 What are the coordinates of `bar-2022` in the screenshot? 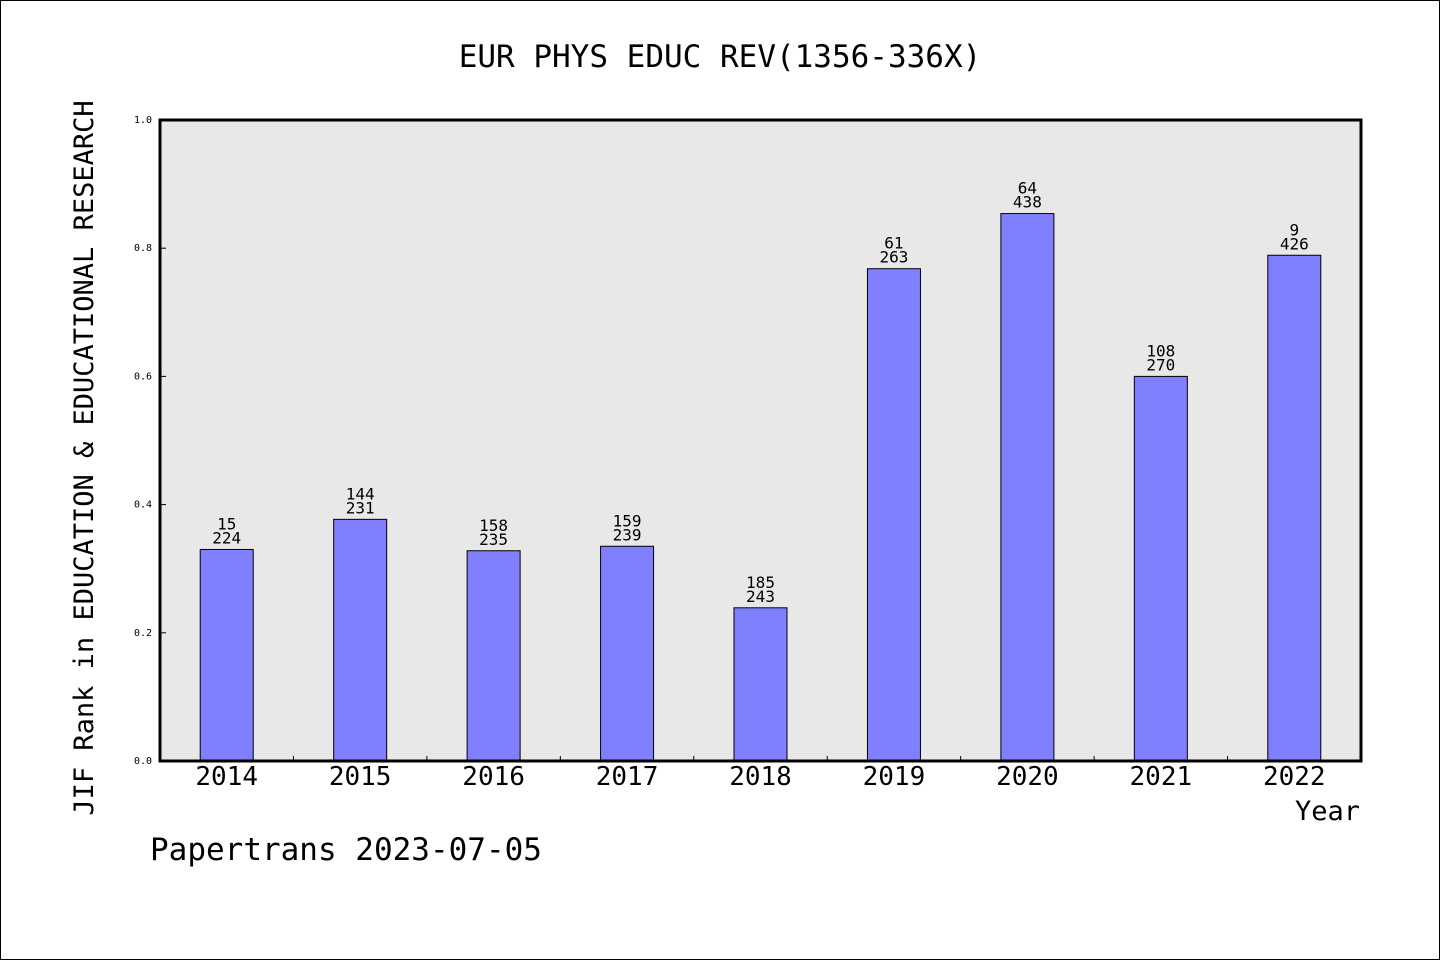 It's located at (1294, 508).